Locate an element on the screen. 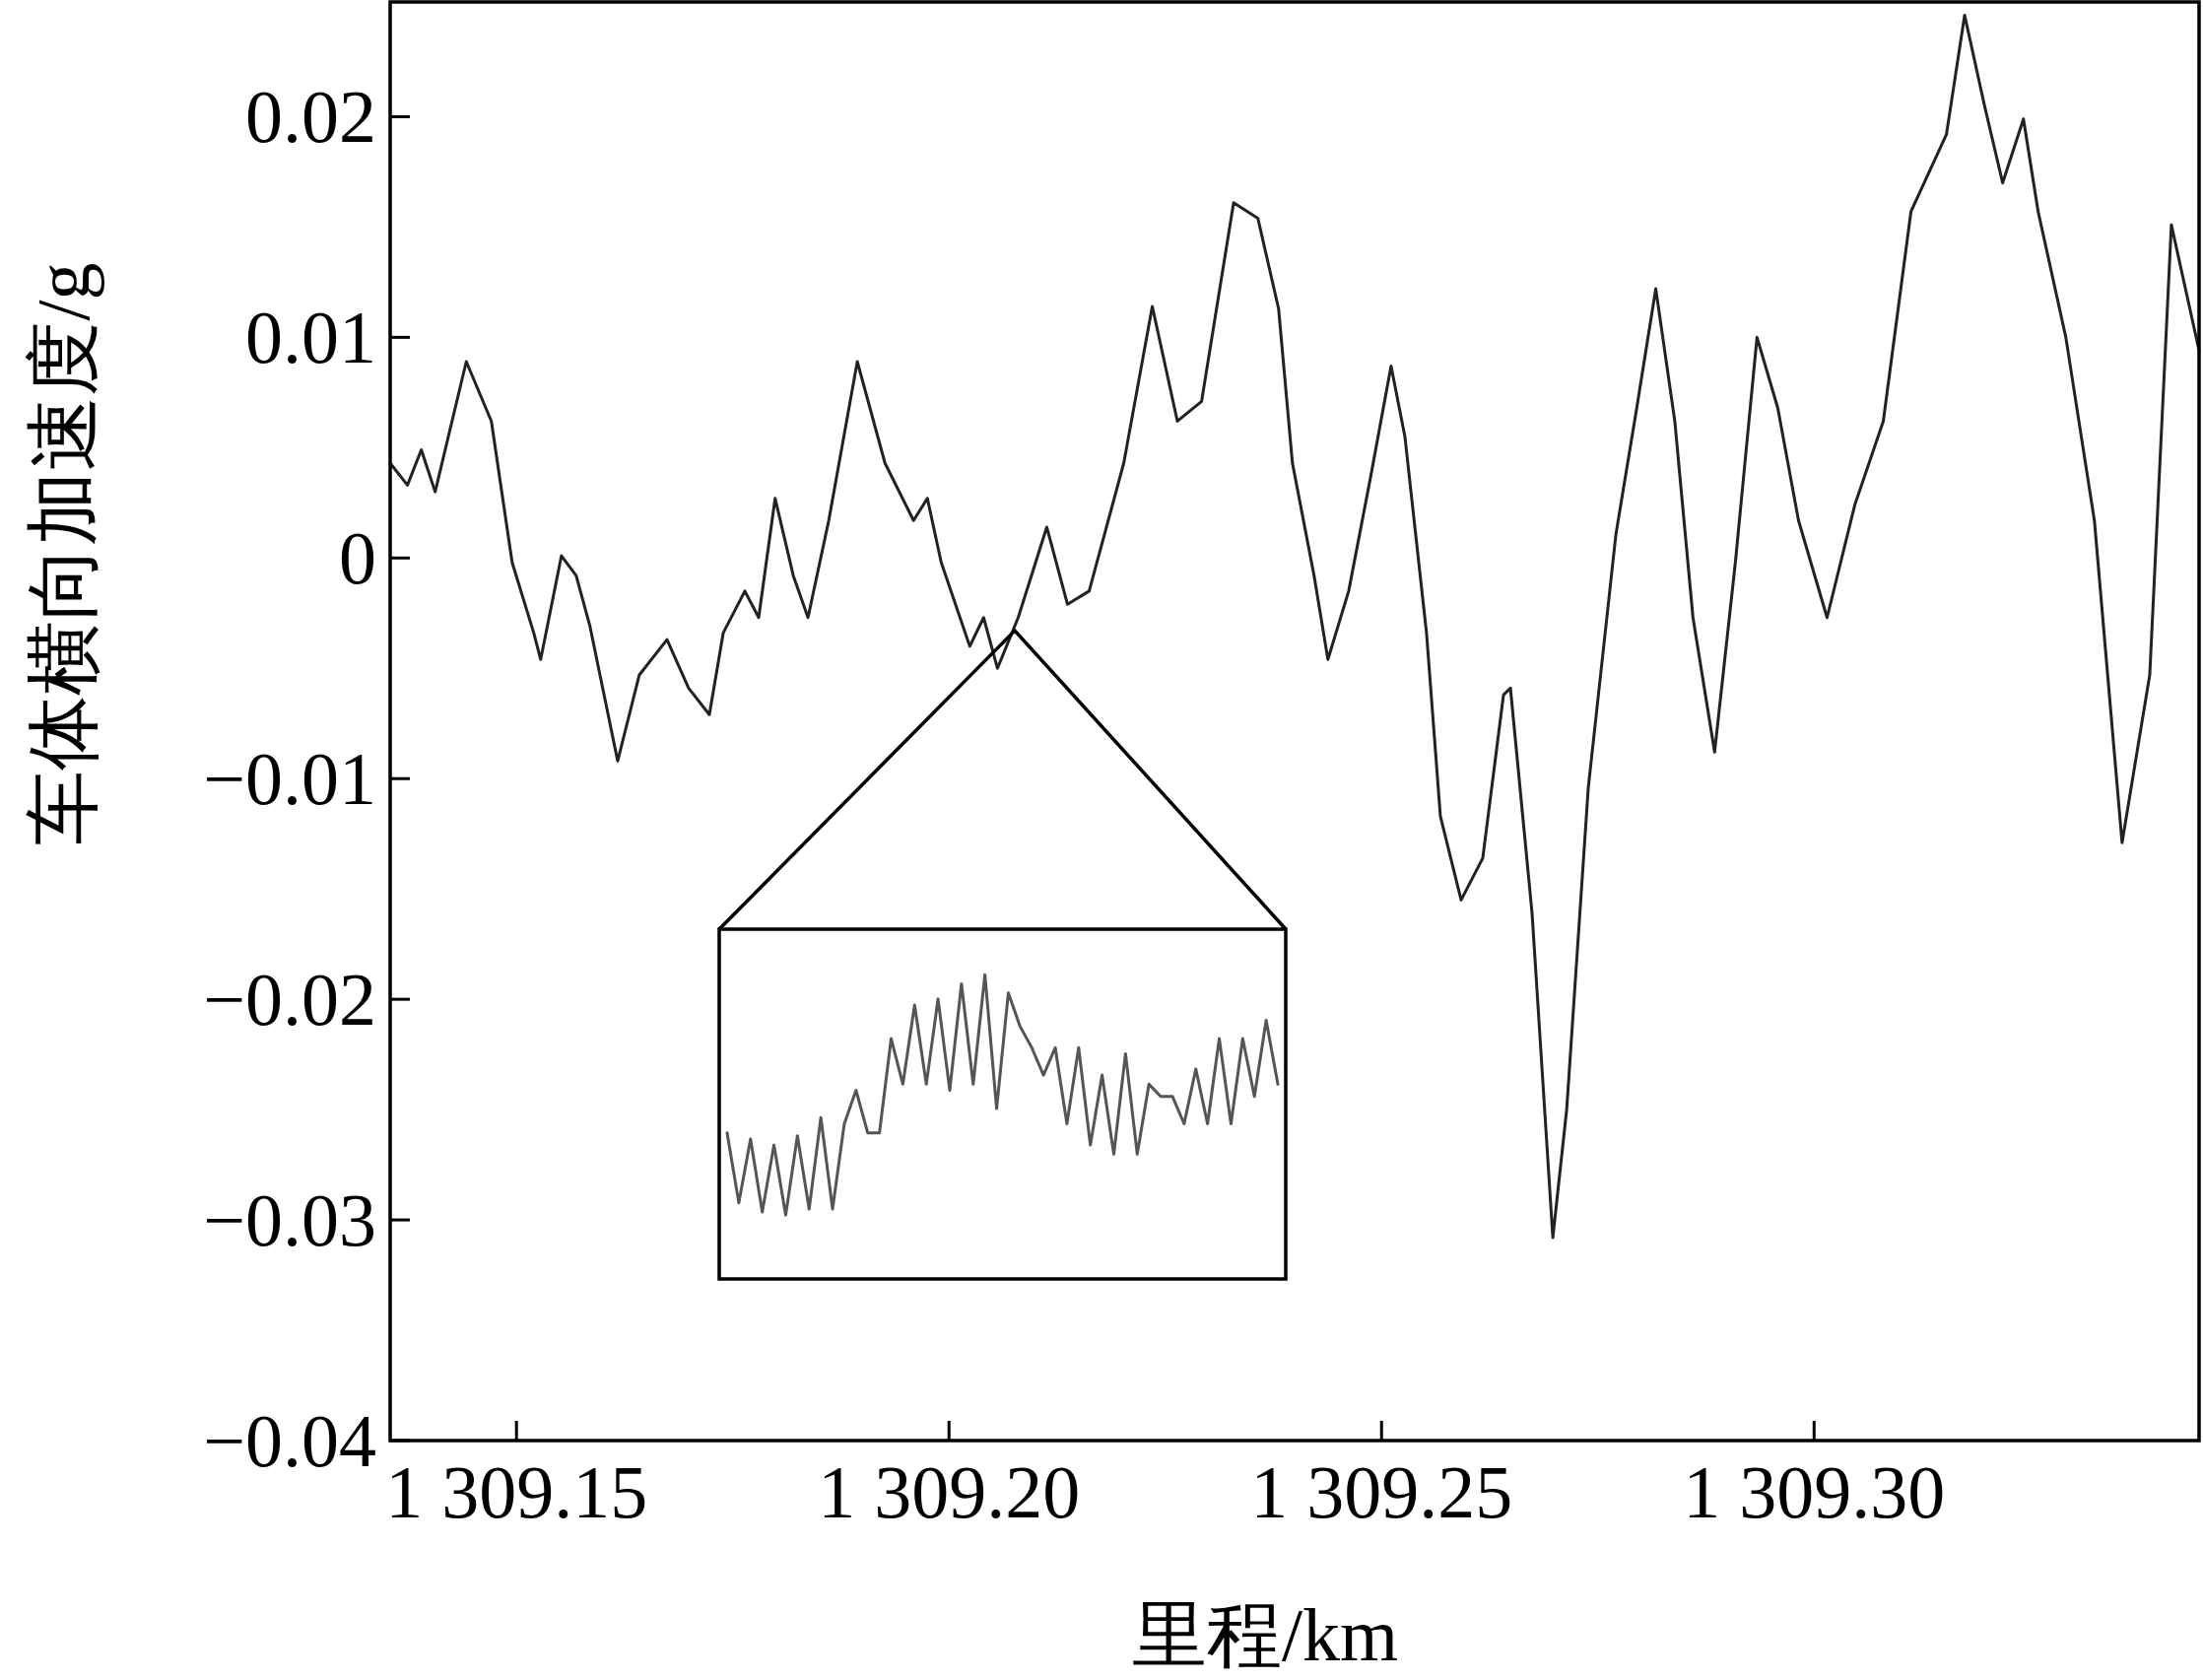 The width and height of the screenshot is (2203, 1680). x-tick-label: 1 309.15 is located at coordinates (516, 1491).